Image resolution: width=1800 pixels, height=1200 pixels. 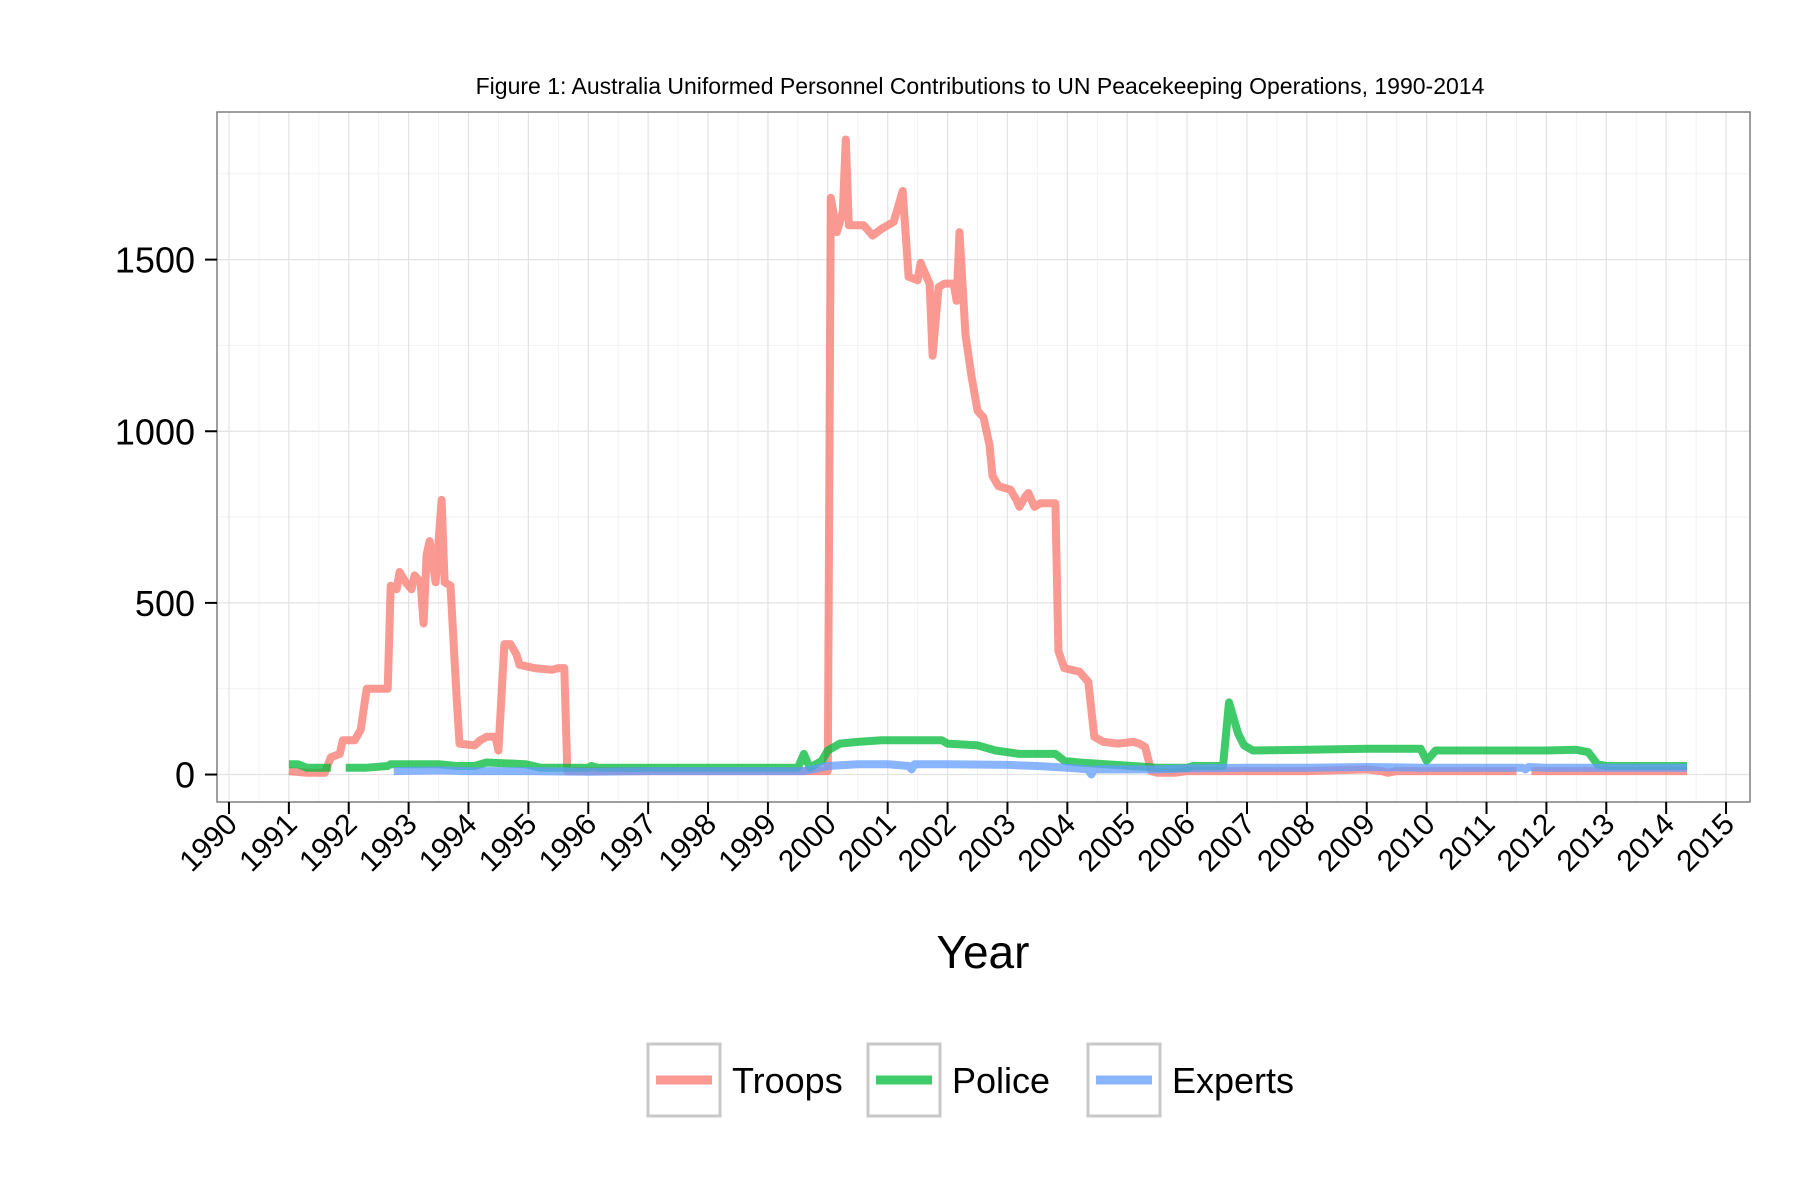 What do you see at coordinates (1107, 843) in the screenshot?
I see `x-tick-label: 2005` at bounding box center [1107, 843].